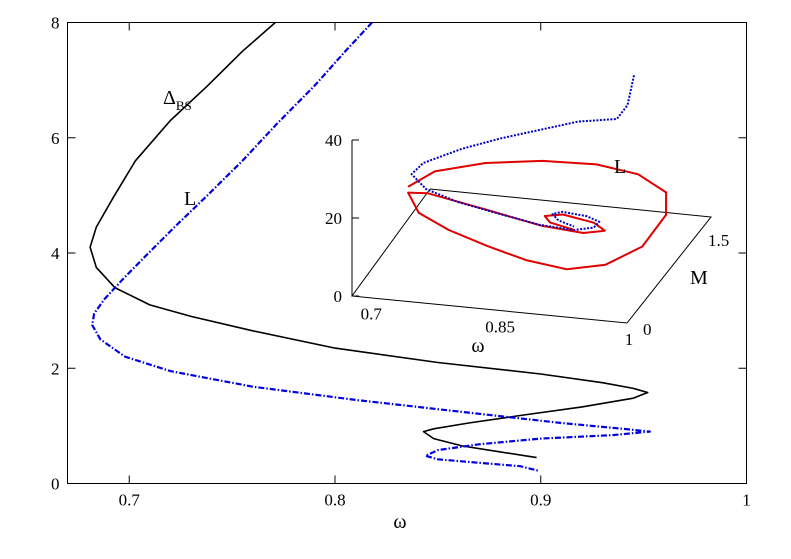  I want to click on inset-z-tick-label: 40, so click(333, 140).